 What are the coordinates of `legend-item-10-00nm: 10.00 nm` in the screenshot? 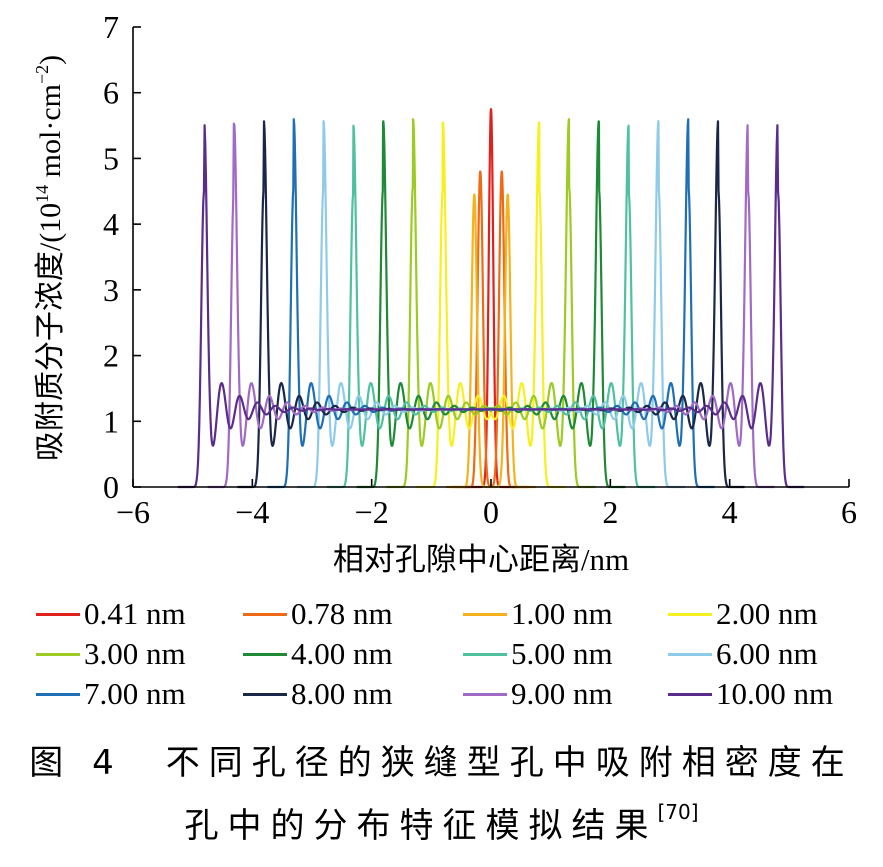 It's located at (750, 694).